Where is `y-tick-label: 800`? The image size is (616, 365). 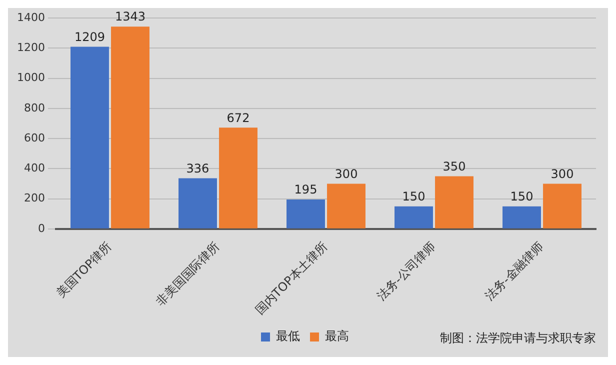
y-tick-label: 800 is located at coordinates (34, 107).